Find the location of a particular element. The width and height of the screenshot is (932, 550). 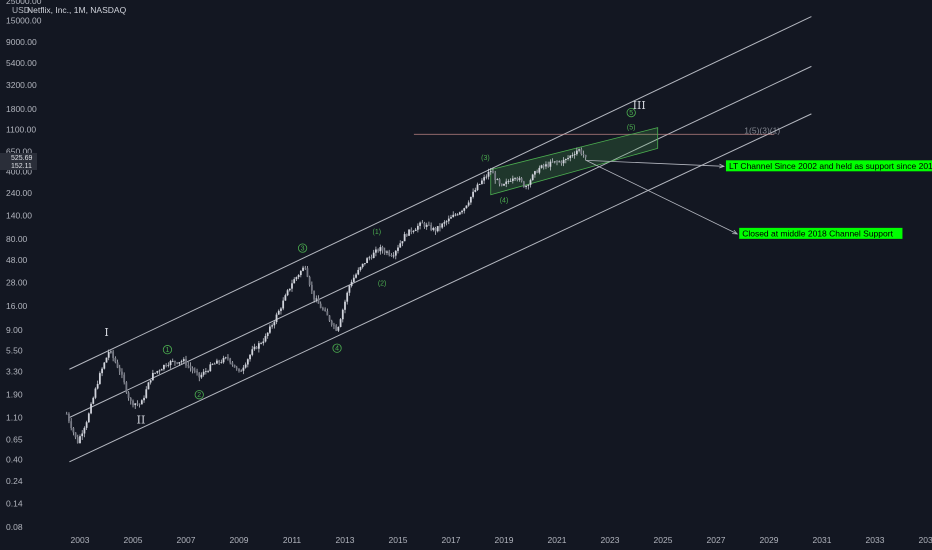

y-tick-label: 5.50 is located at coordinates (14, 350).